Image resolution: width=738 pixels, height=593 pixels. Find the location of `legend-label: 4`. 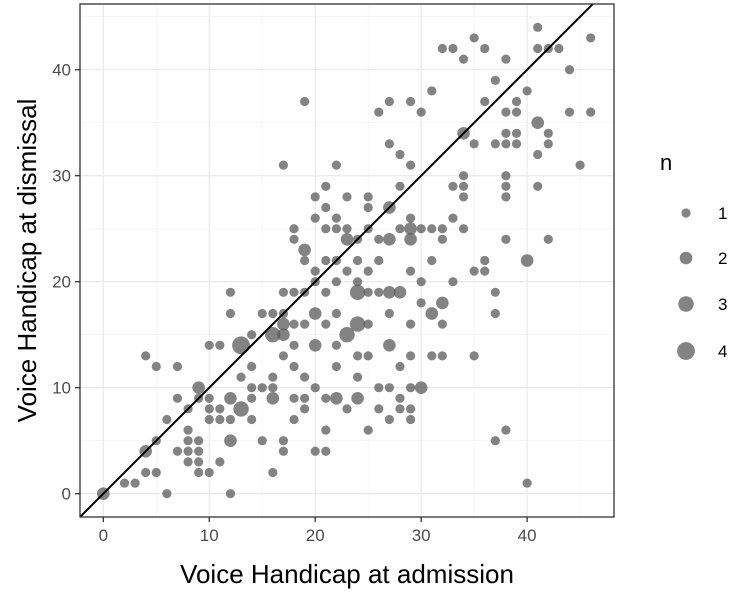

legend-label: 4 is located at coordinates (722, 351).